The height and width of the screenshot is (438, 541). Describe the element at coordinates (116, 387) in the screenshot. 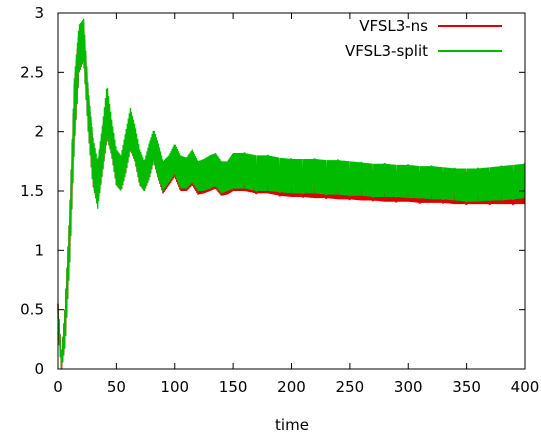

I see `x-tick-label: 50` at that location.